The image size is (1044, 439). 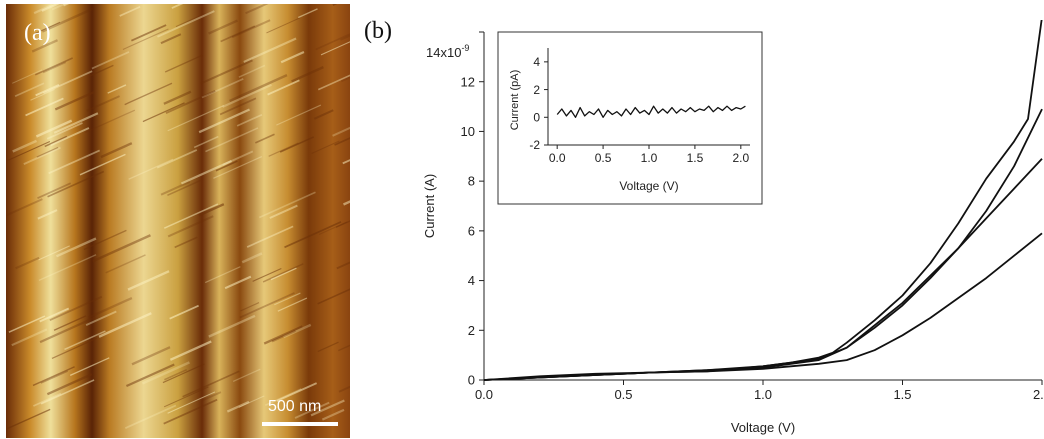 What do you see at coordinates (763, 427) in the screenshot?
I see `main-x-axis-label: Voltage (V)` at bounding box center [763, 427].